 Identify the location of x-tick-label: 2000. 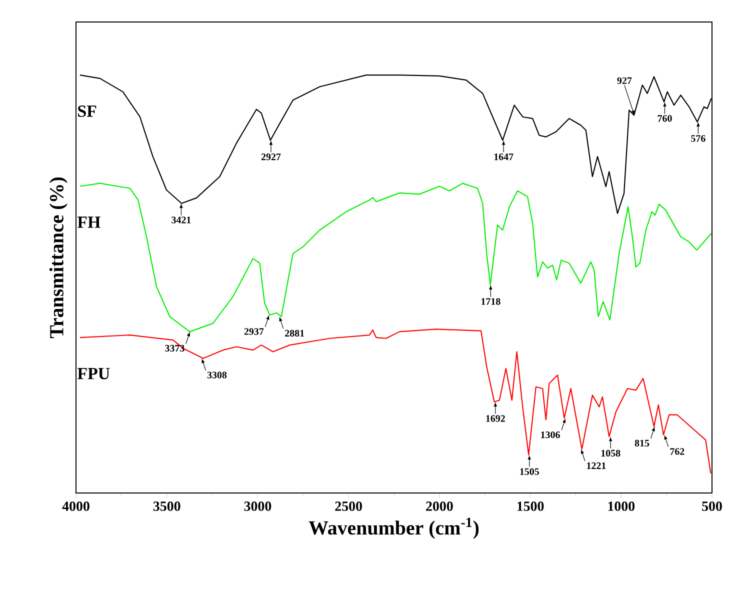
(439, 506).